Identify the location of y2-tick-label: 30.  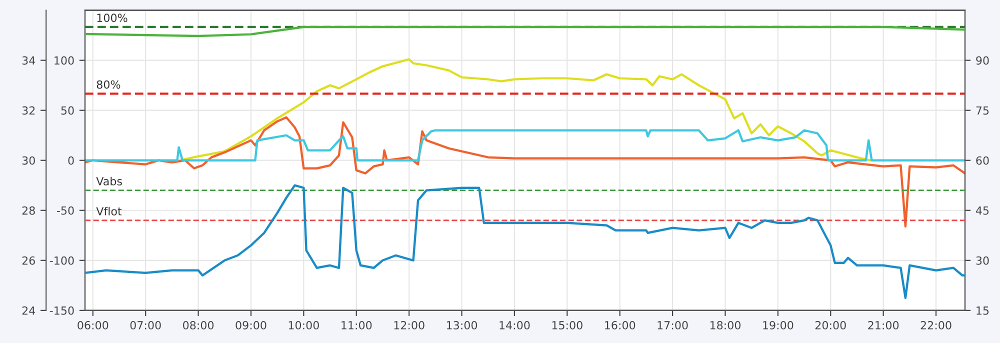
(982, 260).